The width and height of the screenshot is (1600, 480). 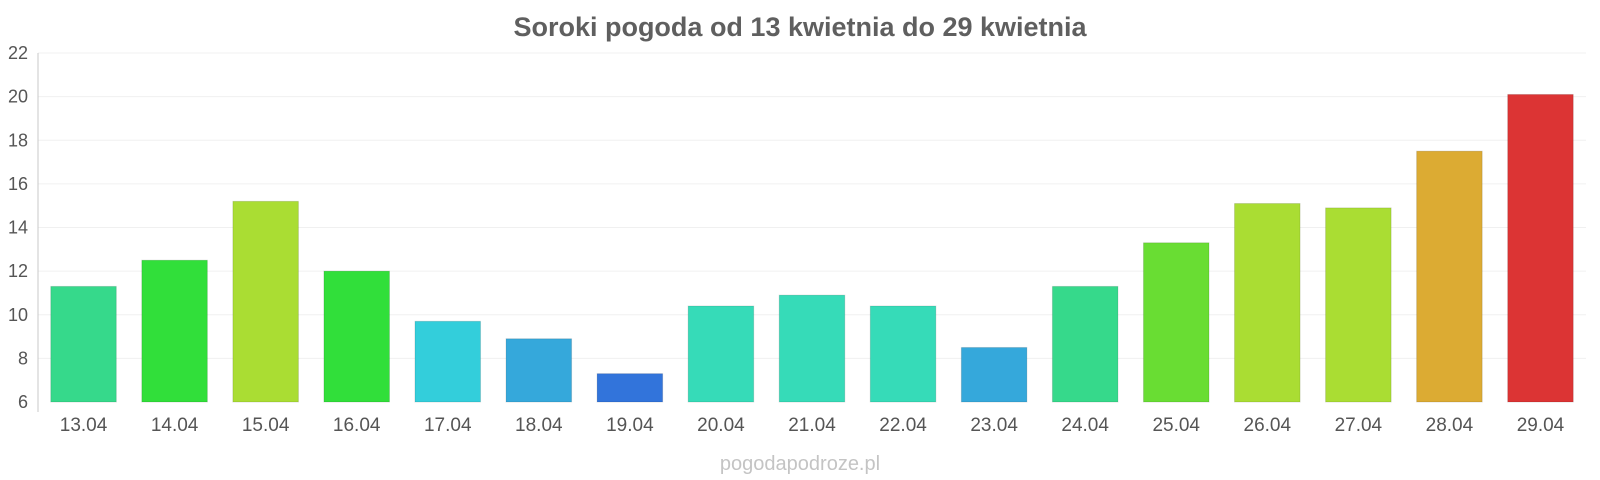 I want to click on x-tick-label: 15.04, so click(x=266, y=425).